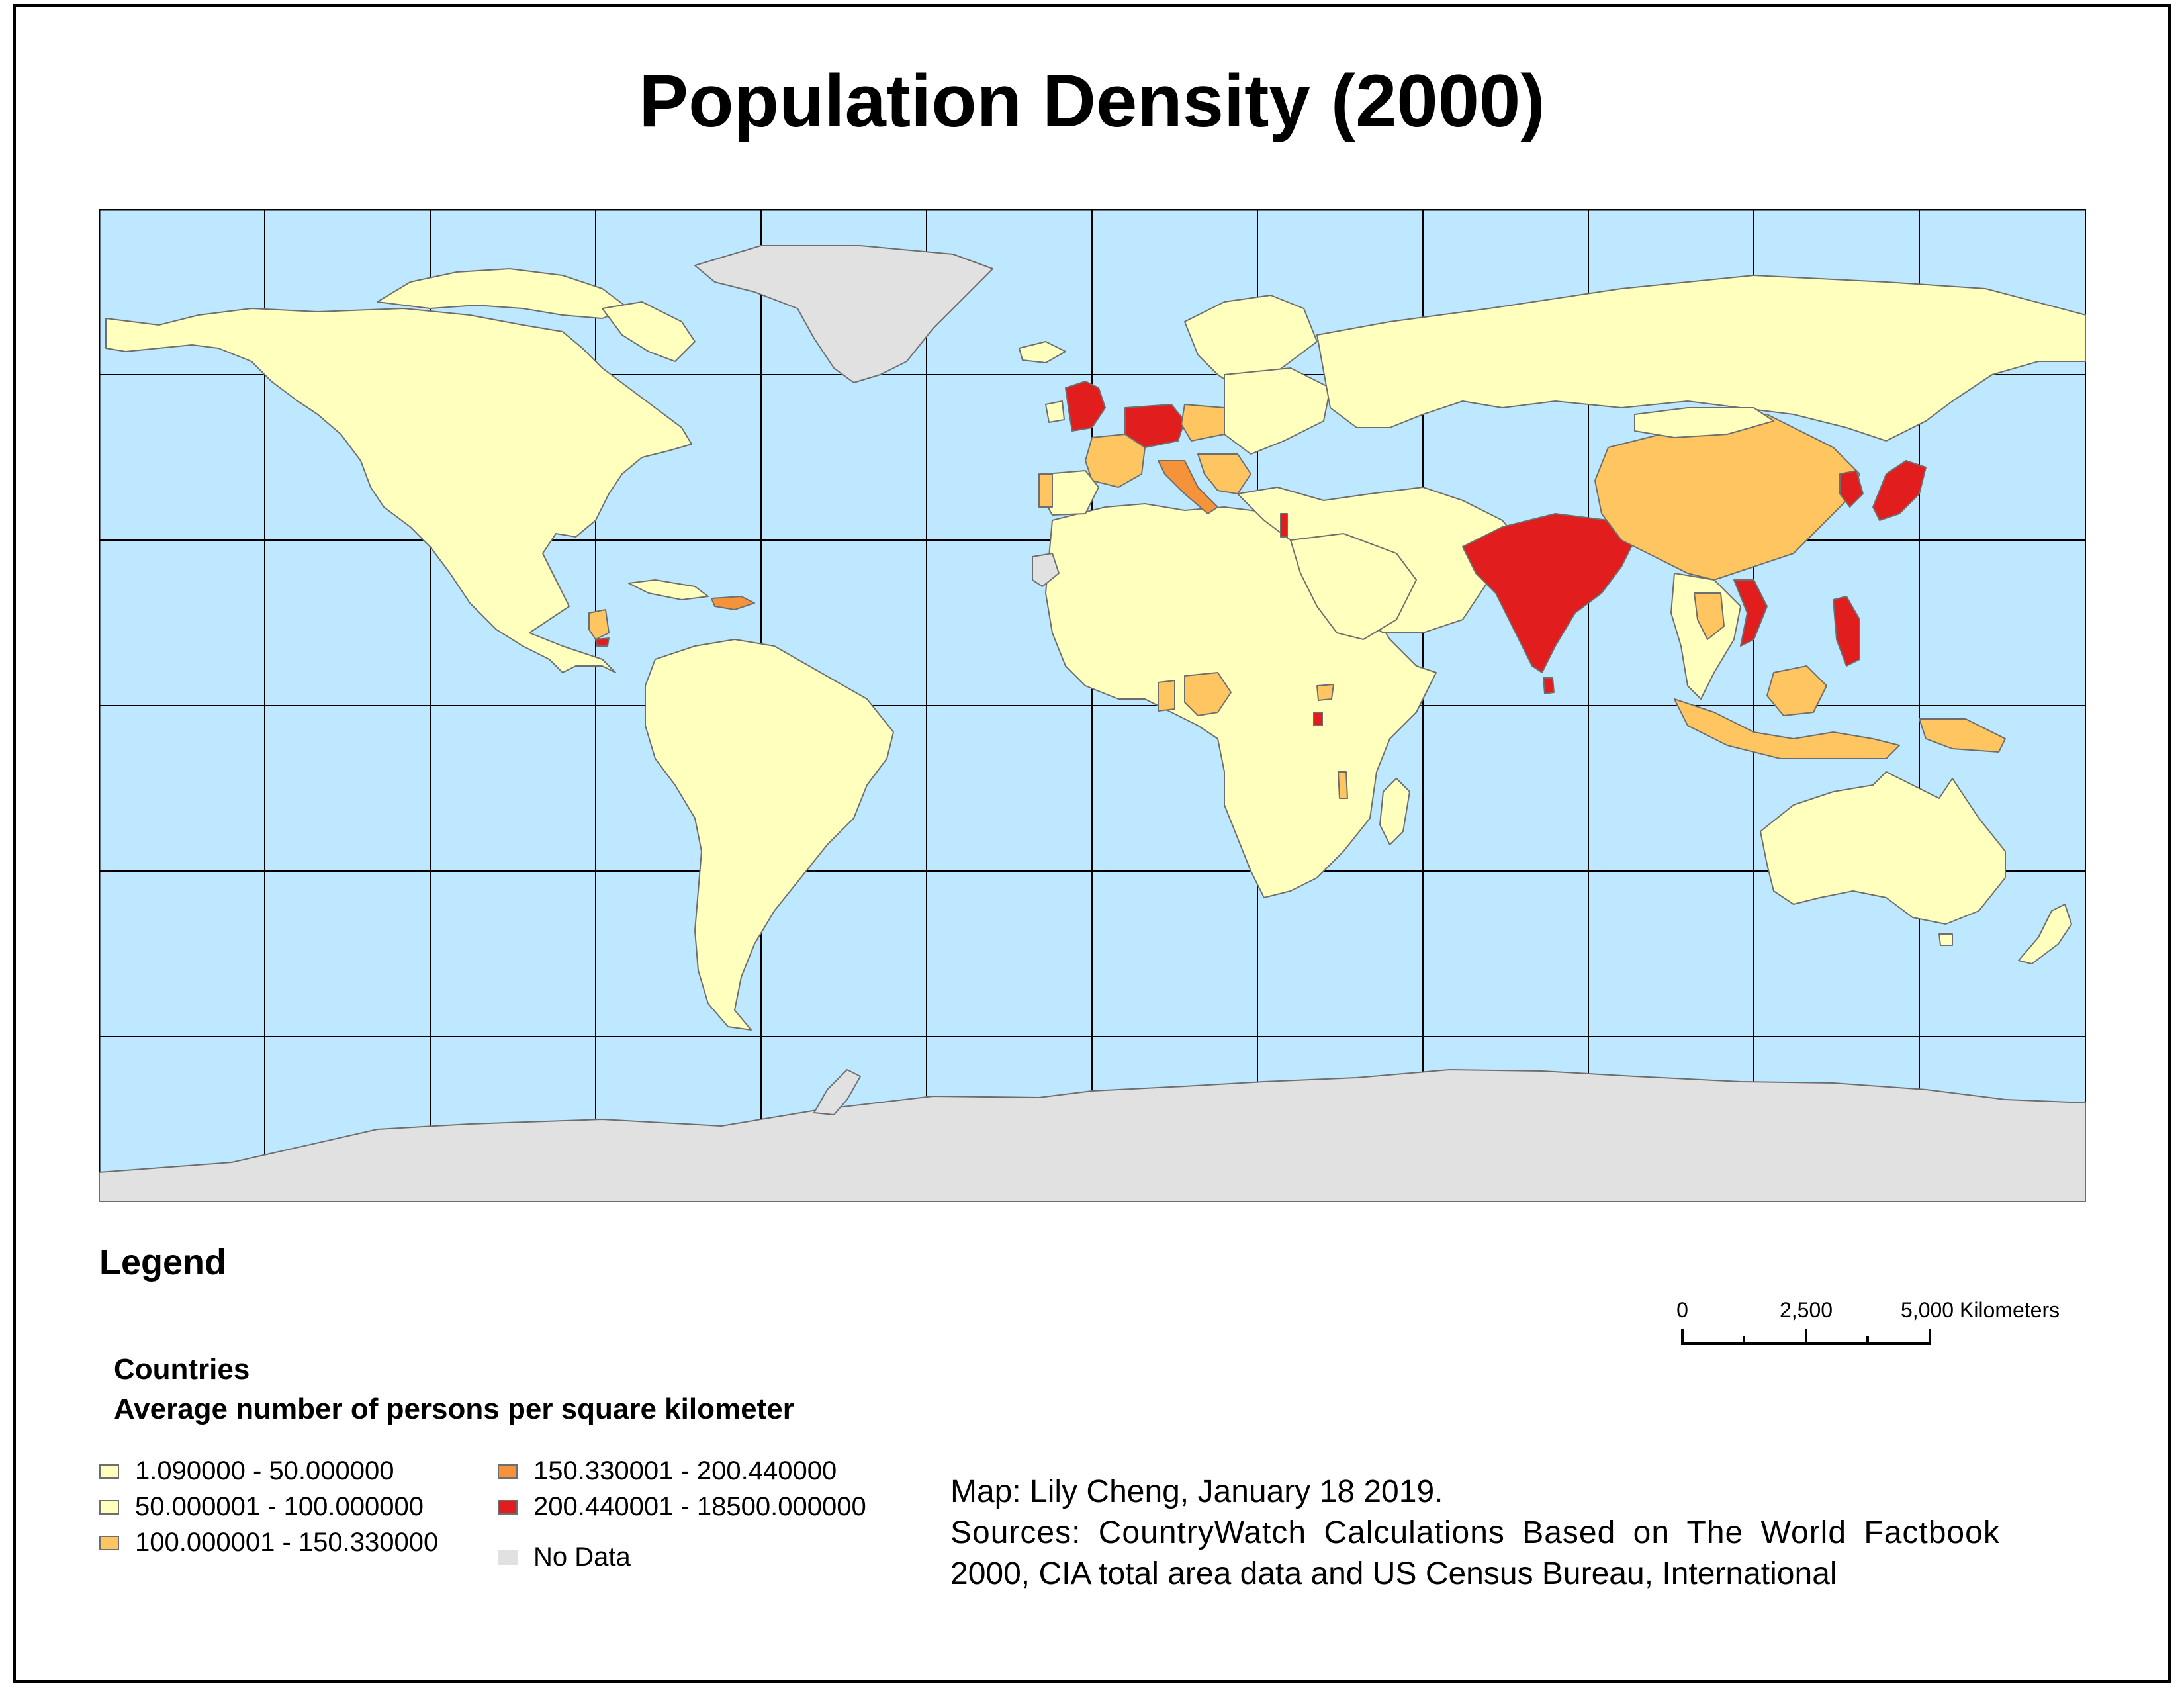 This screenshot has width=2184, height=1688. Describe the element at coordinates (1085, 406) in the screenshot. I see `united-kingdom` at that location.